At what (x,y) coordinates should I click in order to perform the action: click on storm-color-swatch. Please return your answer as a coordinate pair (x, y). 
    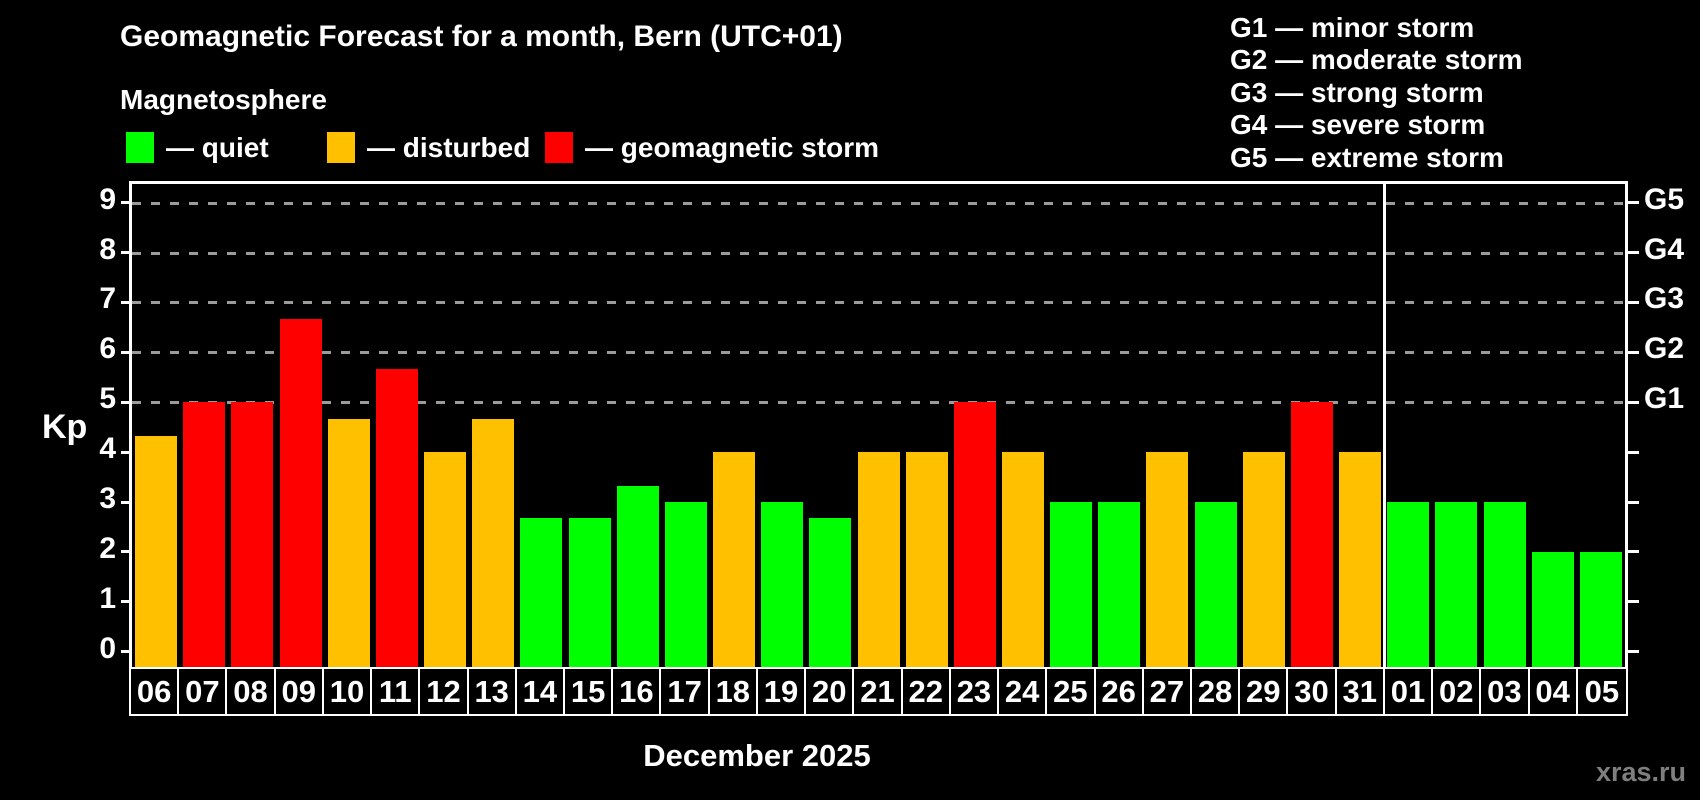
    Looking at the image, I should click on (559, 147).